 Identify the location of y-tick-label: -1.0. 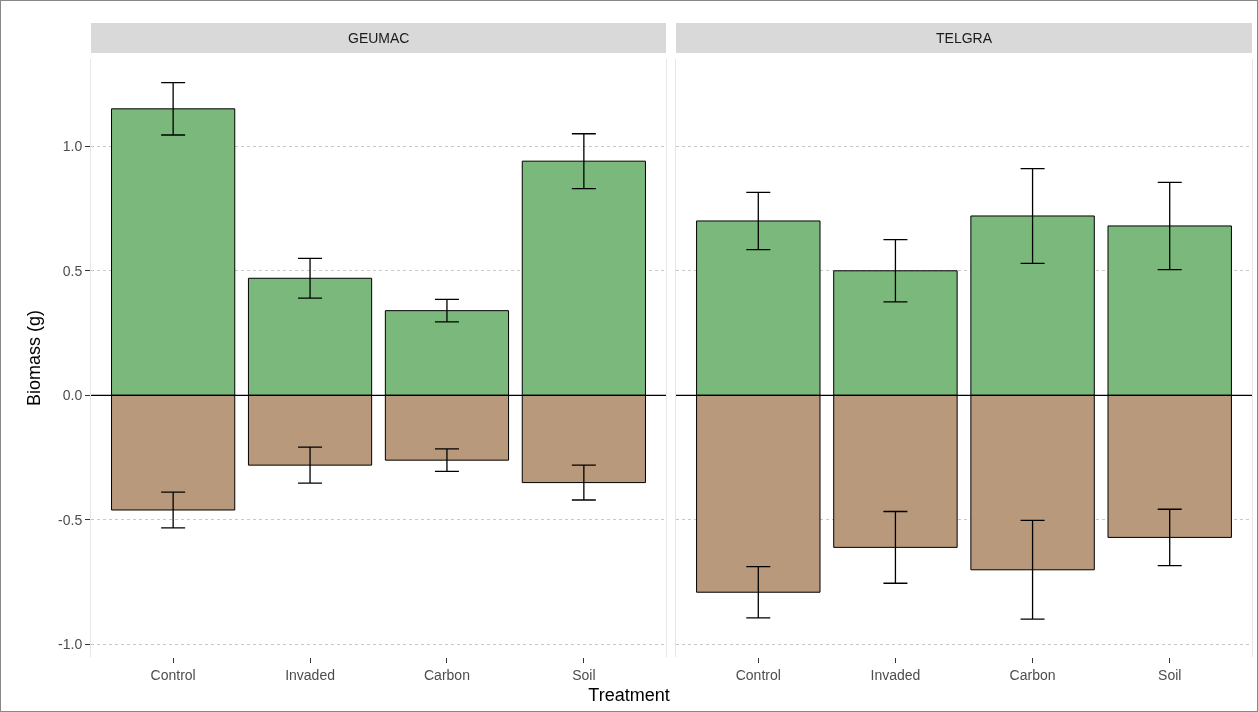
(70, 644).